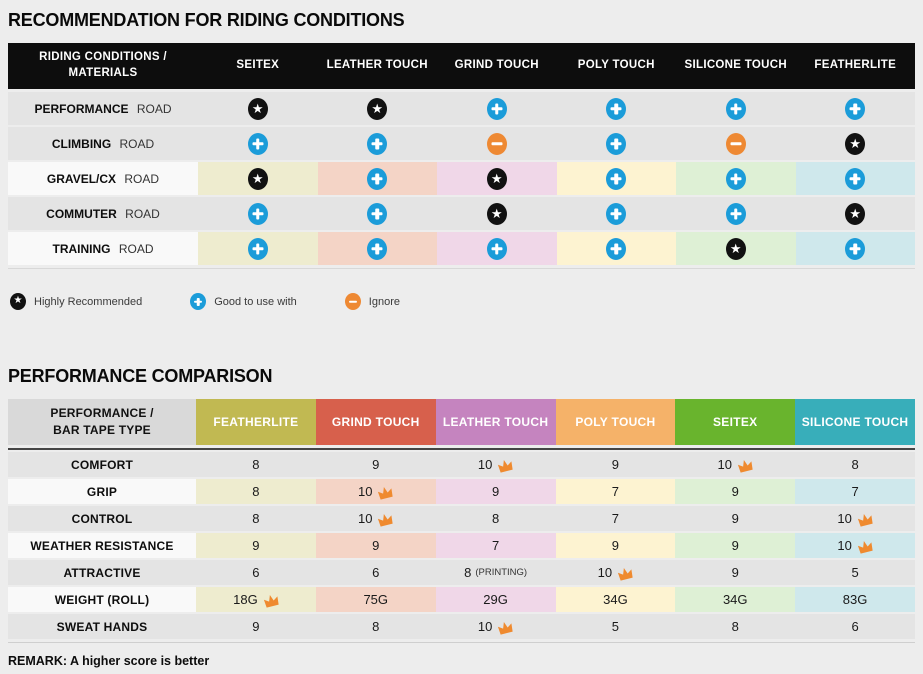 Image resolution: width=923 pixels, height=674 pixels. I want to click on perf-header-grind-touch: GRIND TOUCH, so click(375, 422).